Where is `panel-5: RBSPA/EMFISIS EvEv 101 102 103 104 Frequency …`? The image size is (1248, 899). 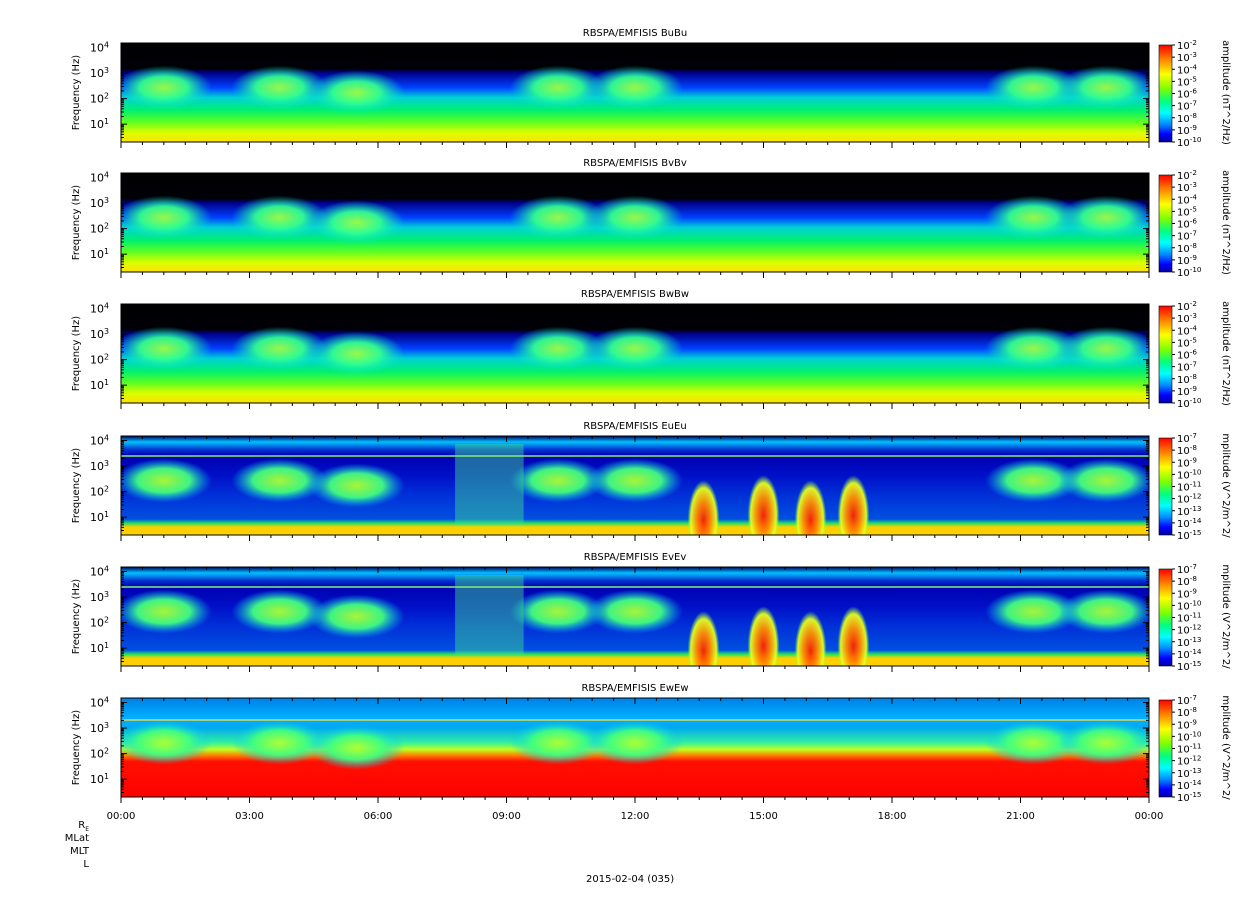 panel-5: RBSPA/EMFISIS EvEv 101 102 103 104 Frequency … is located at coordinates (651, 612).